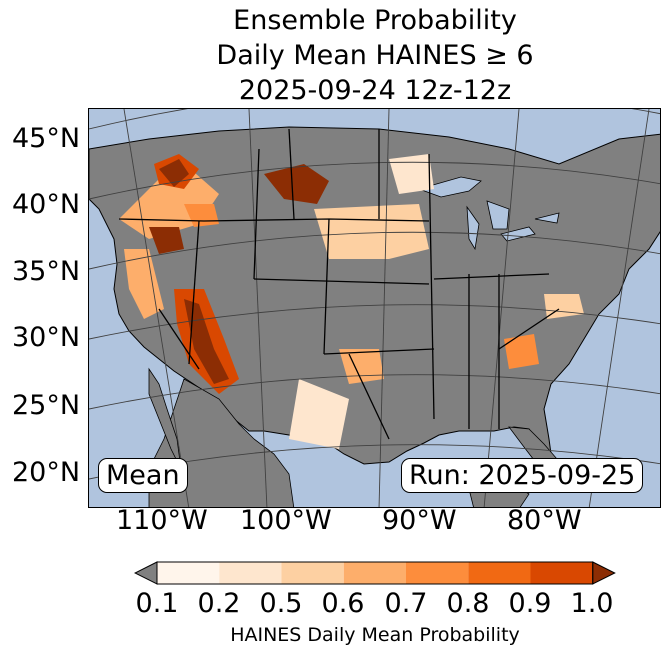  What do you see at coordinates (522, 475) in the screenshot?
I see `run-date-box: Run: 2025-09-25` at bounding box center [522, 475].